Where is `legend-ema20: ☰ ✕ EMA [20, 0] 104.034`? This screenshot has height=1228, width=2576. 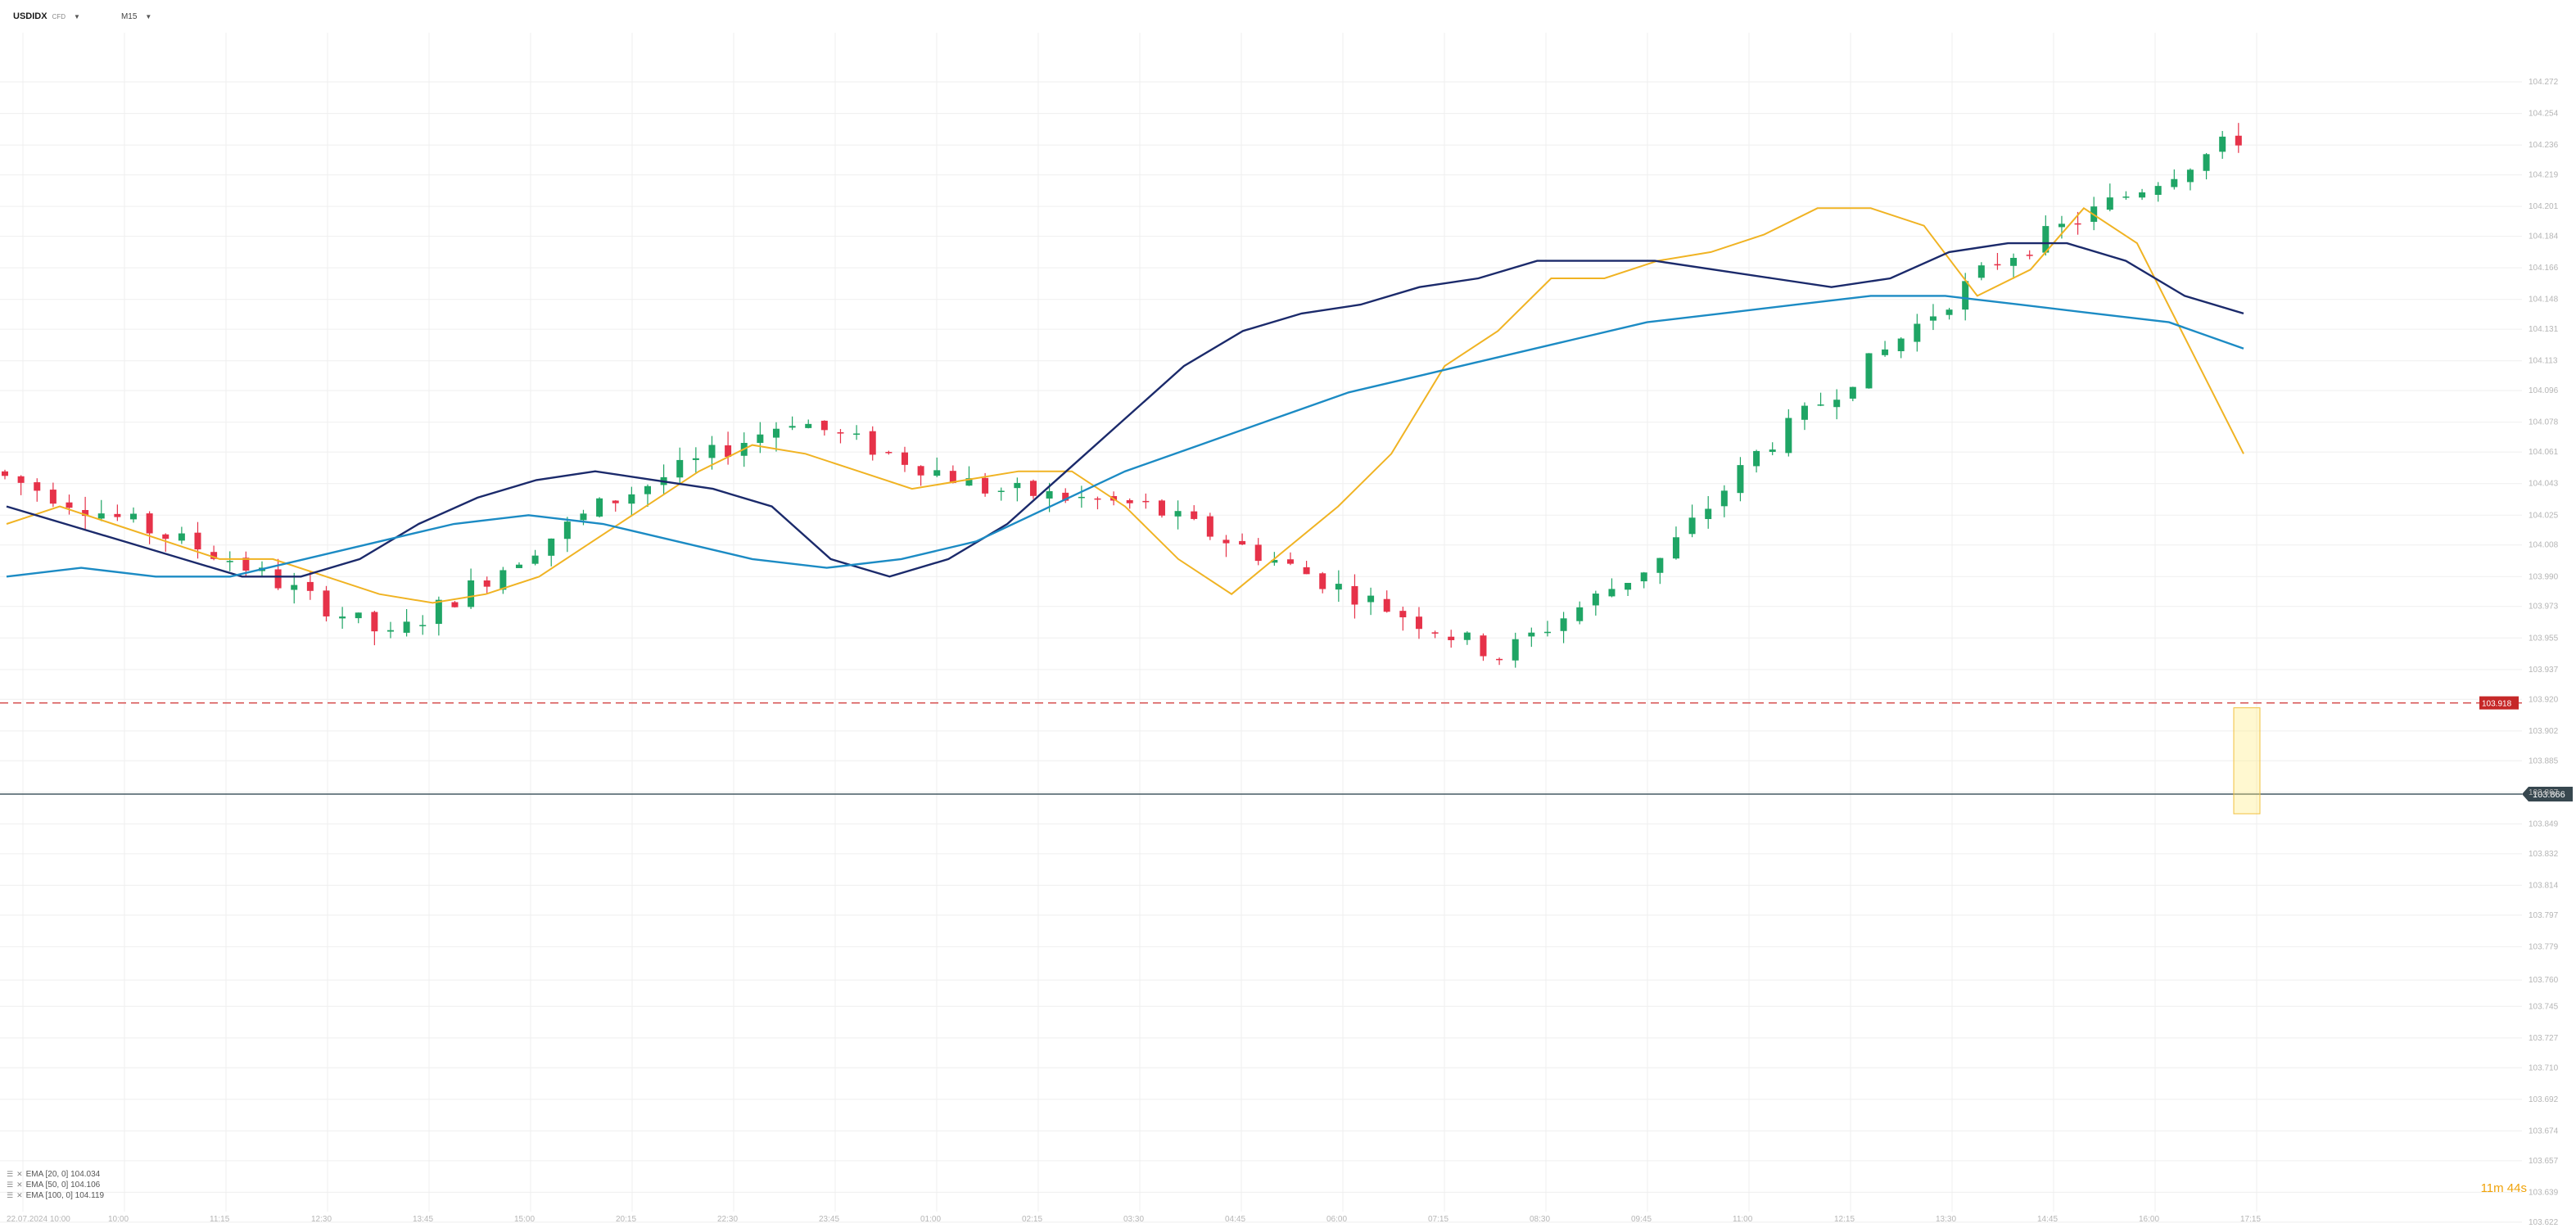 legend-ema20: ☰ ✕ EMA [20, 0] 104.034 is located at coordinates (55, 1174).